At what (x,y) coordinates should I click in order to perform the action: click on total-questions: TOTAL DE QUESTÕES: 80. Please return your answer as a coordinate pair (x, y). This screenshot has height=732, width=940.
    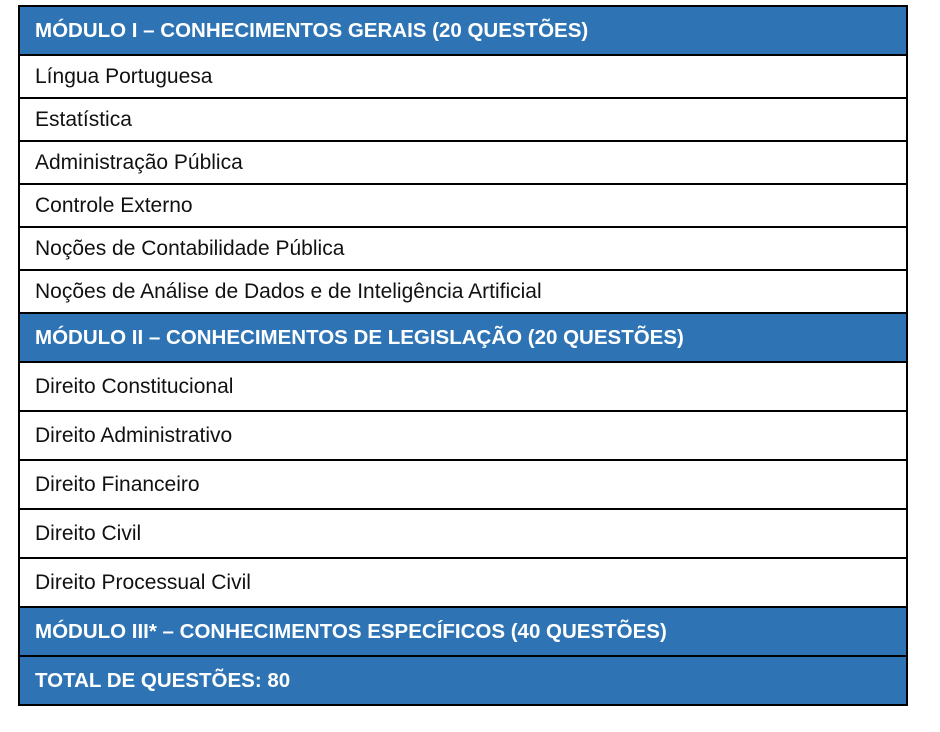
    Looking at the image, I should click on (463, 680).